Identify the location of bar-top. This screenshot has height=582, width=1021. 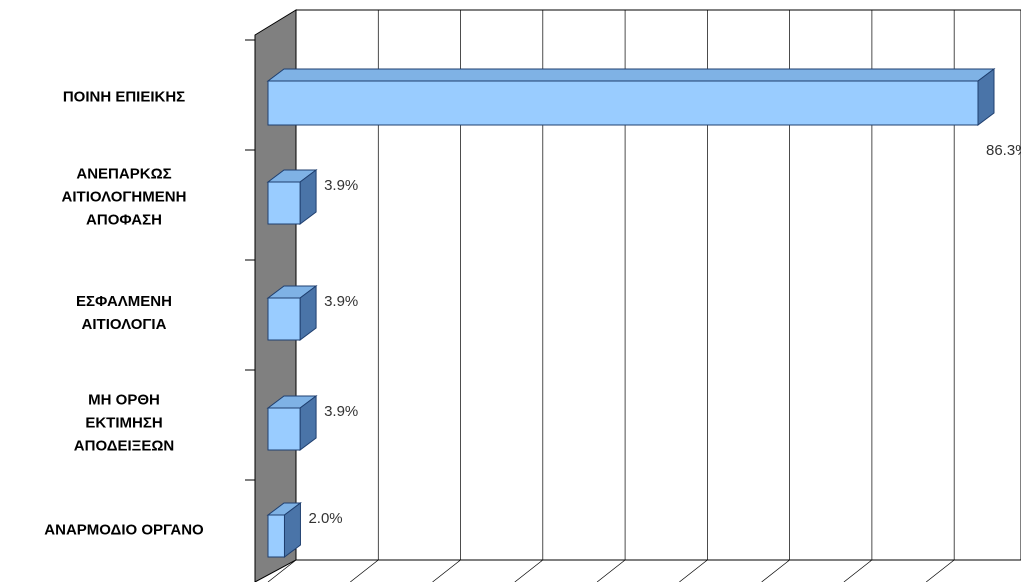
(631, 75).